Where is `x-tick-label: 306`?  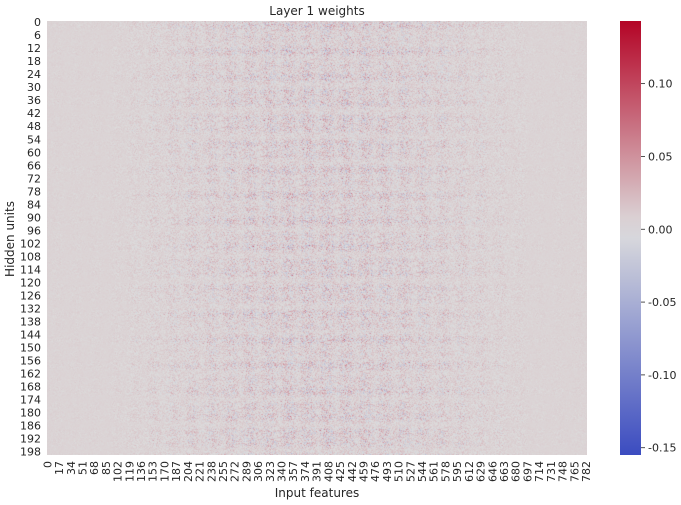
x-tick-label: 306 is located at coordinates (258, 471).